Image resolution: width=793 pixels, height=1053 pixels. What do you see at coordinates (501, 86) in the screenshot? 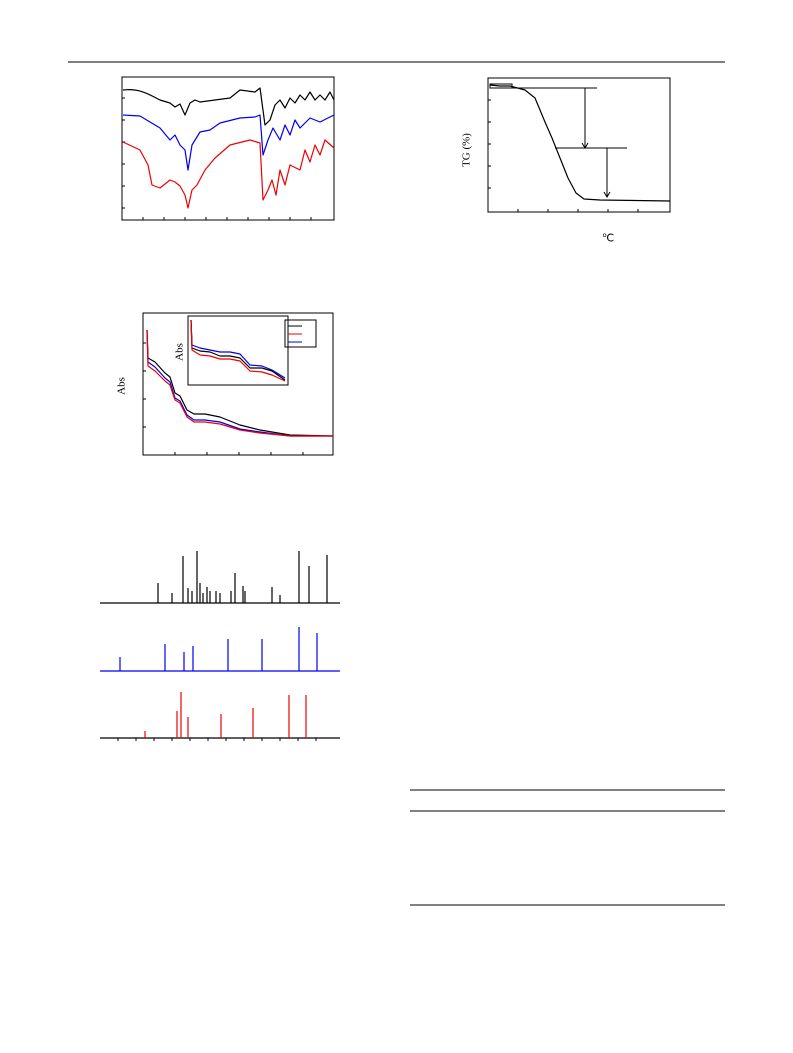
I see `marker-box` at bounding box center [501, 86].